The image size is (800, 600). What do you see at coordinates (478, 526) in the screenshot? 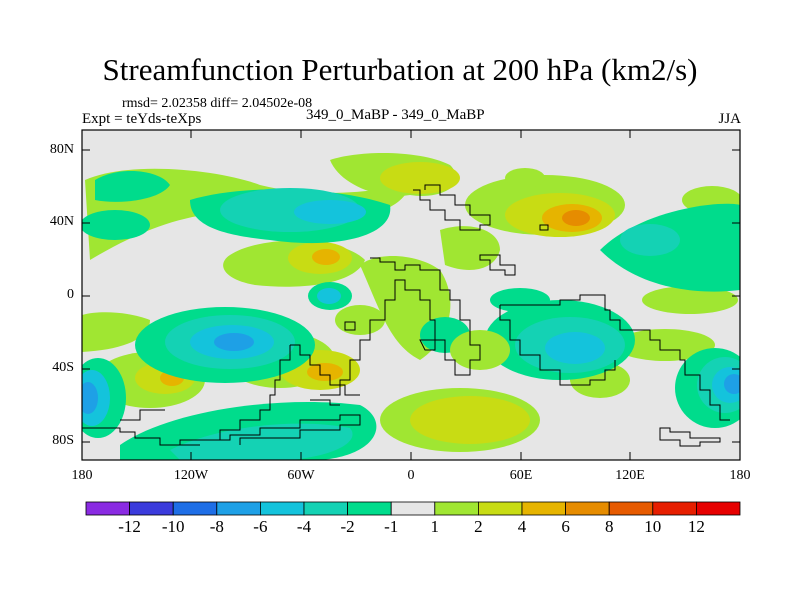
I see `colorbar-label: 2` at bounding box center [478, 526].